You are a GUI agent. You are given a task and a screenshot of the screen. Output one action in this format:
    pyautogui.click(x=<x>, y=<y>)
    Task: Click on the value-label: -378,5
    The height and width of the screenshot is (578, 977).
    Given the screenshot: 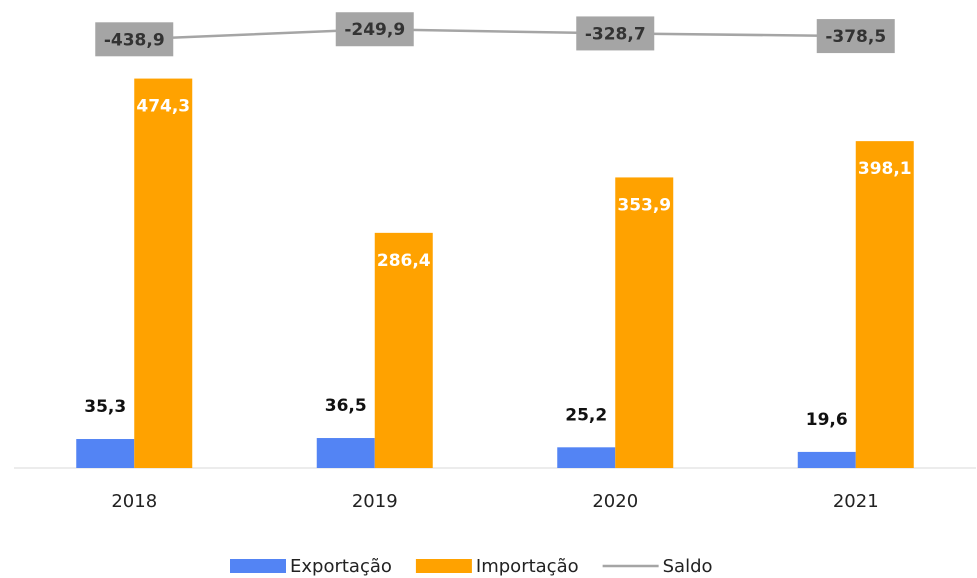 What is the action you would take?
    pyautogui.click(x=855, y=37)
    